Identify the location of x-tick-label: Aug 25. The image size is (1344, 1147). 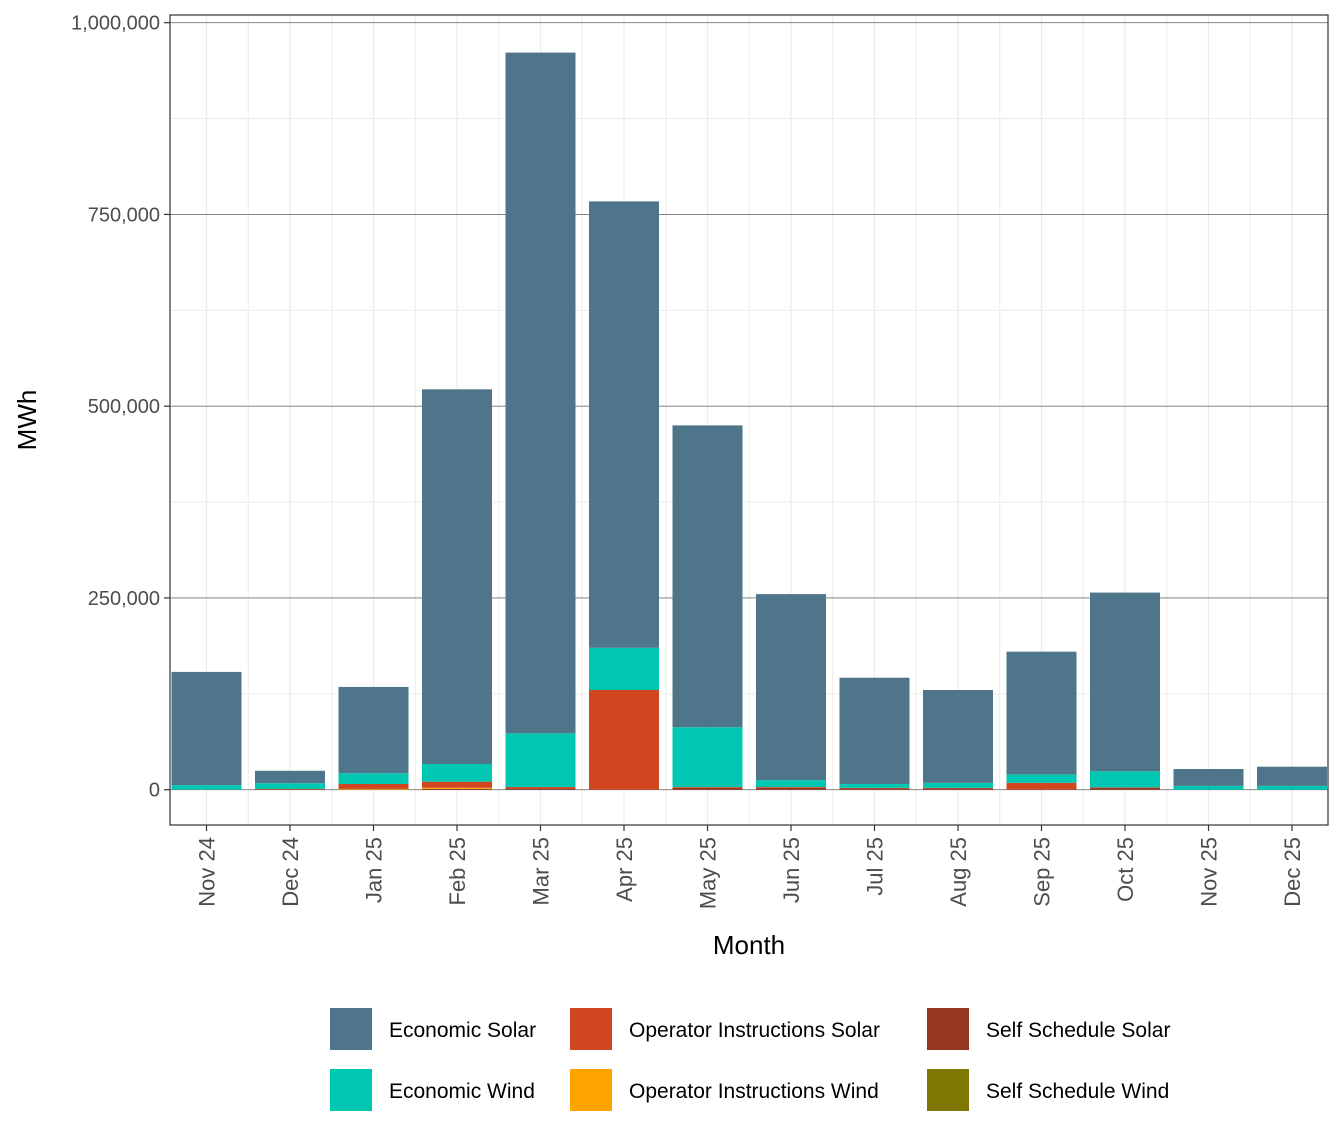
(958, 872).